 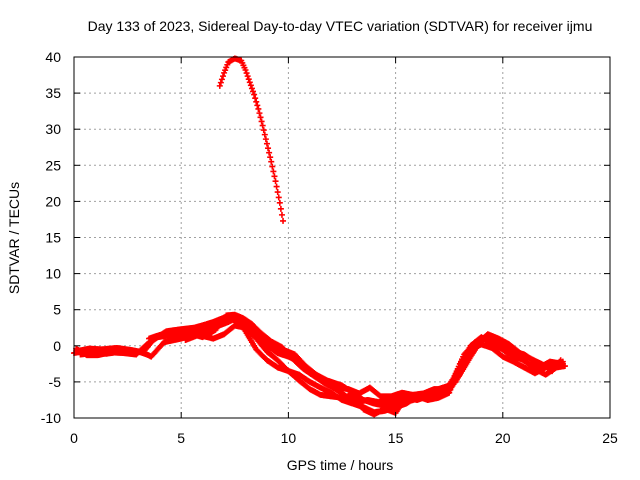 What do you see at coordinates (610, 438) in the screenshot?
I see `x-tick-label: 25` at bounding box center [610, 438].